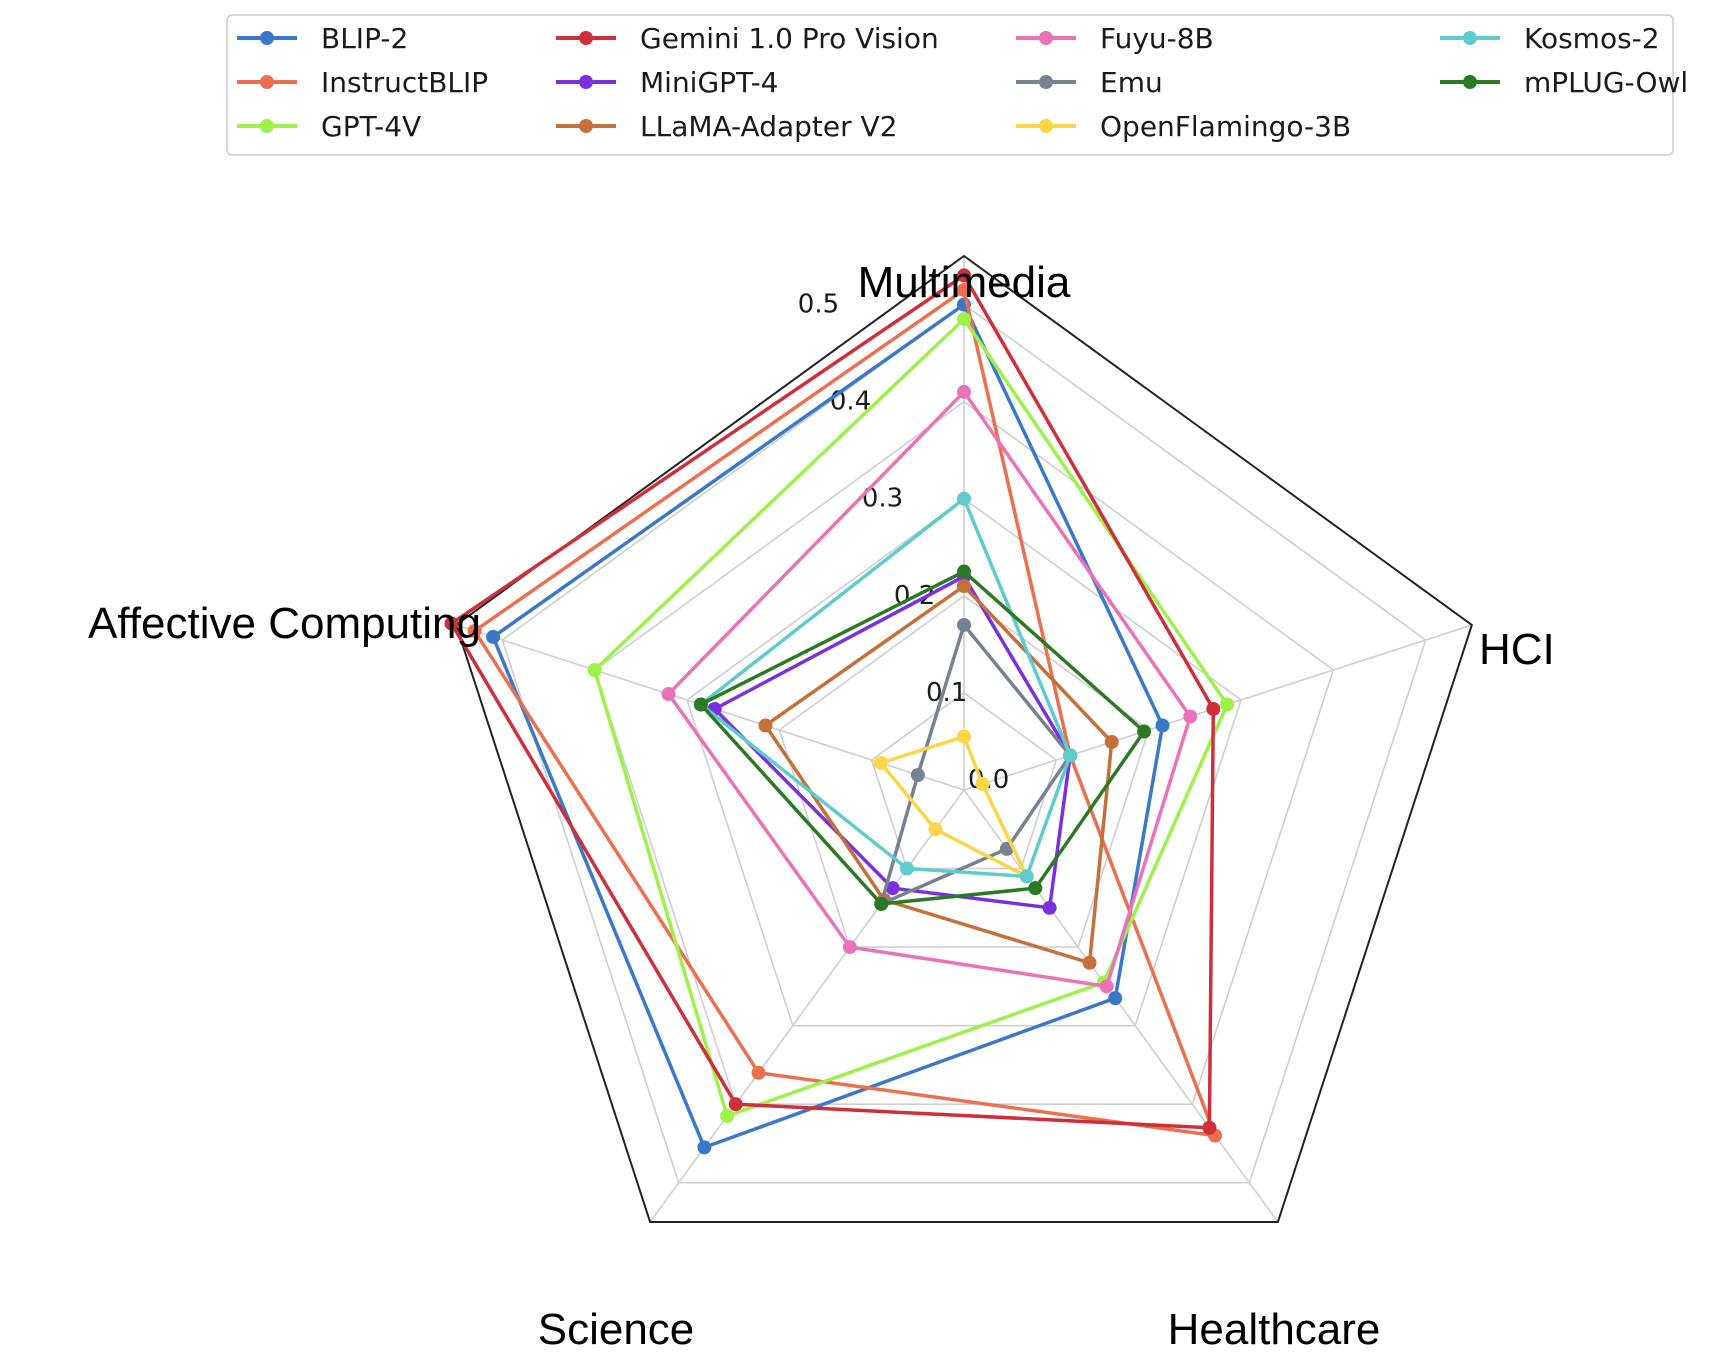 This screenshot has width=1714, height=1356. Describe the element at coordinates (1225, 126) in the screenshot. I see `legend-label-8: OpenFlamingo-3B` at that location.